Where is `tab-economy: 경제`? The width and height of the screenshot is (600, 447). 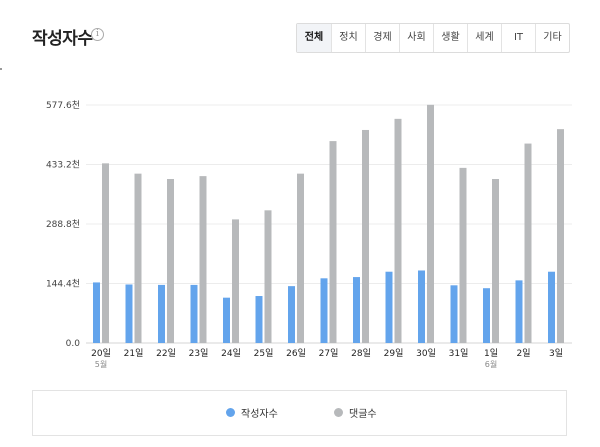 tab-economy: 경제 is located at coordinates (382, 38).